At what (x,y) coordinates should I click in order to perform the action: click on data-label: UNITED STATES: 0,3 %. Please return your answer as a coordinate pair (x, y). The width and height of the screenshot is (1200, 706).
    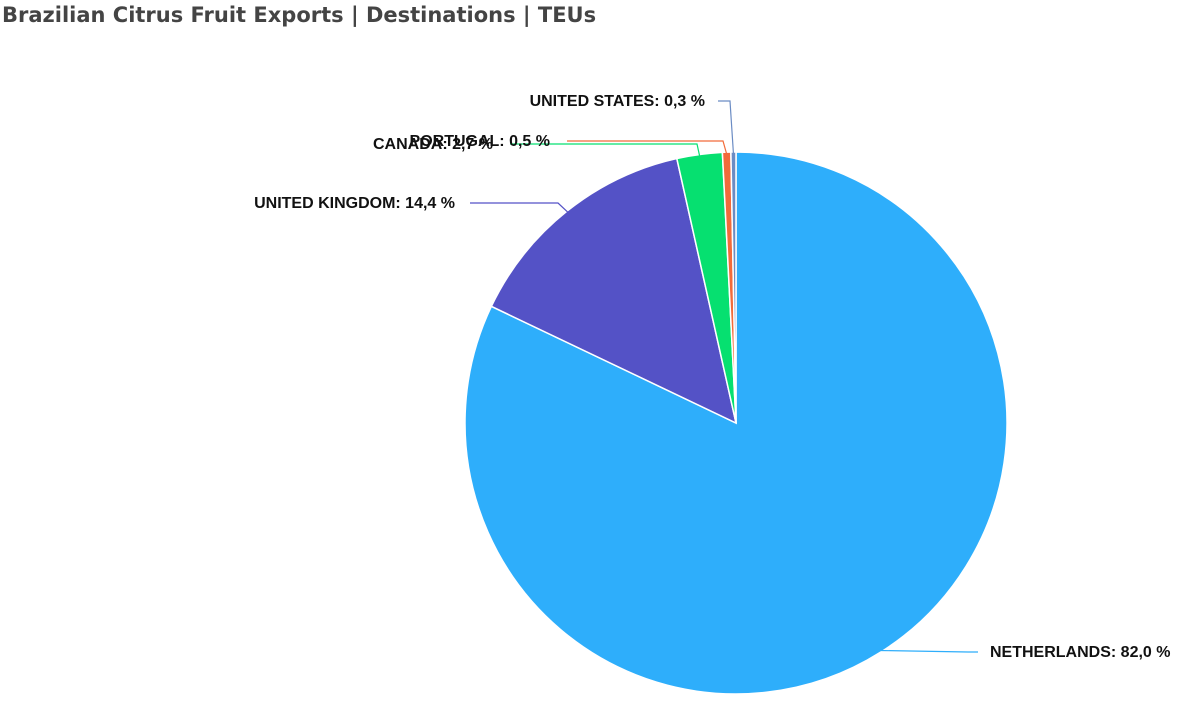
    Looking at the image, I should click on (617, 101).